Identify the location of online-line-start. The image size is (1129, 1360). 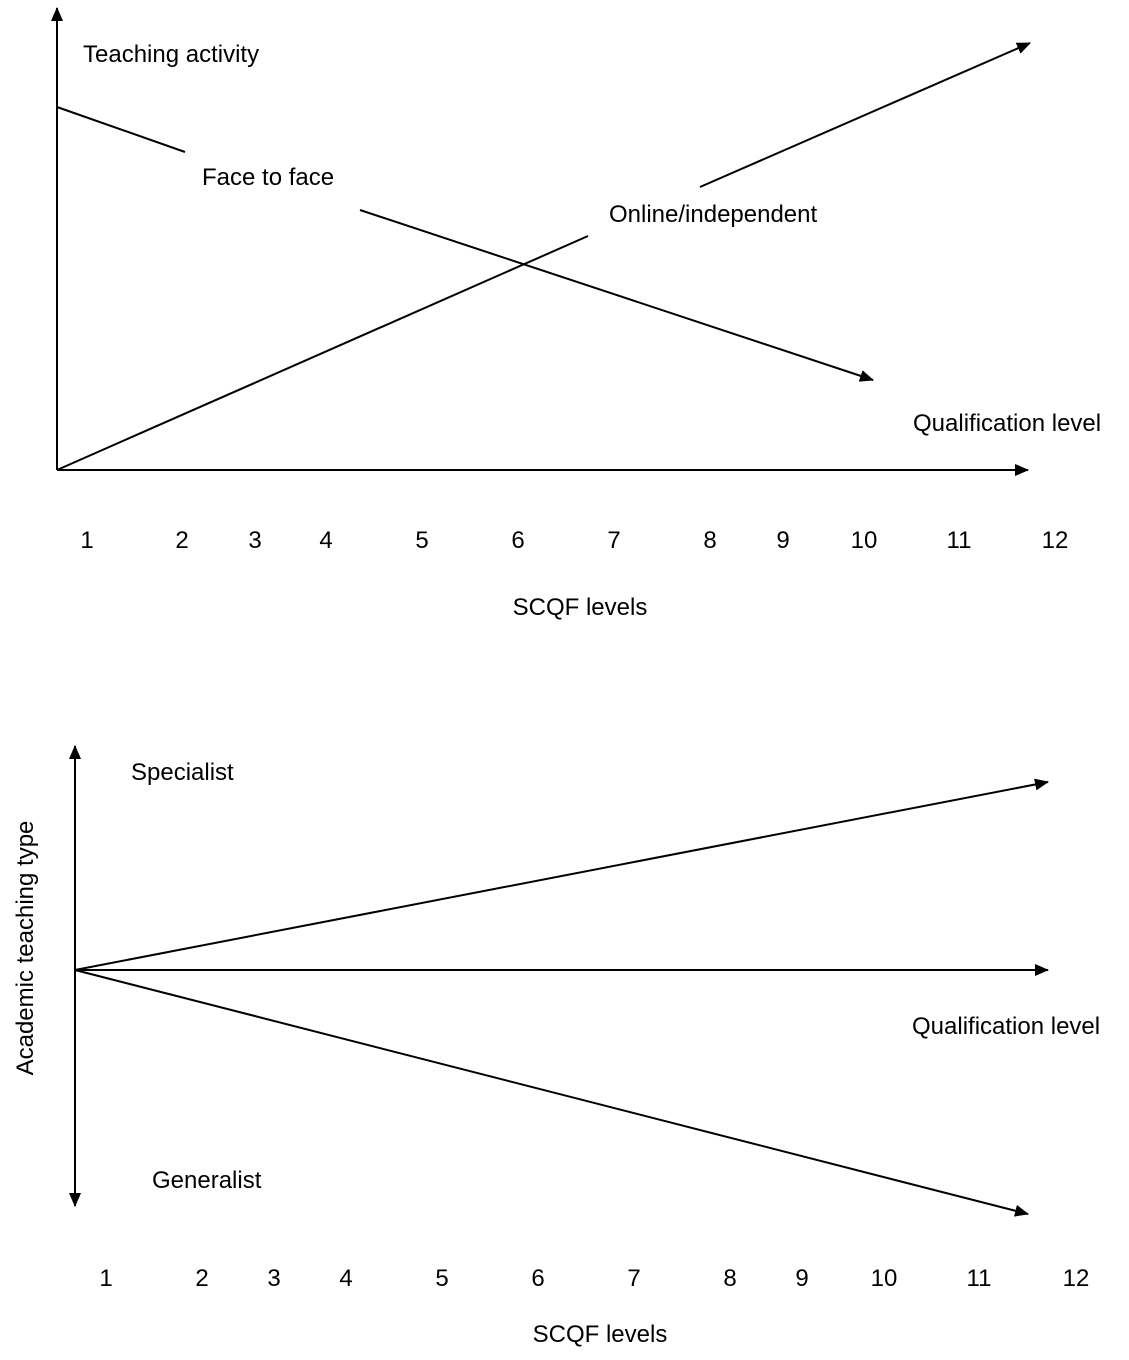
(322, 353).